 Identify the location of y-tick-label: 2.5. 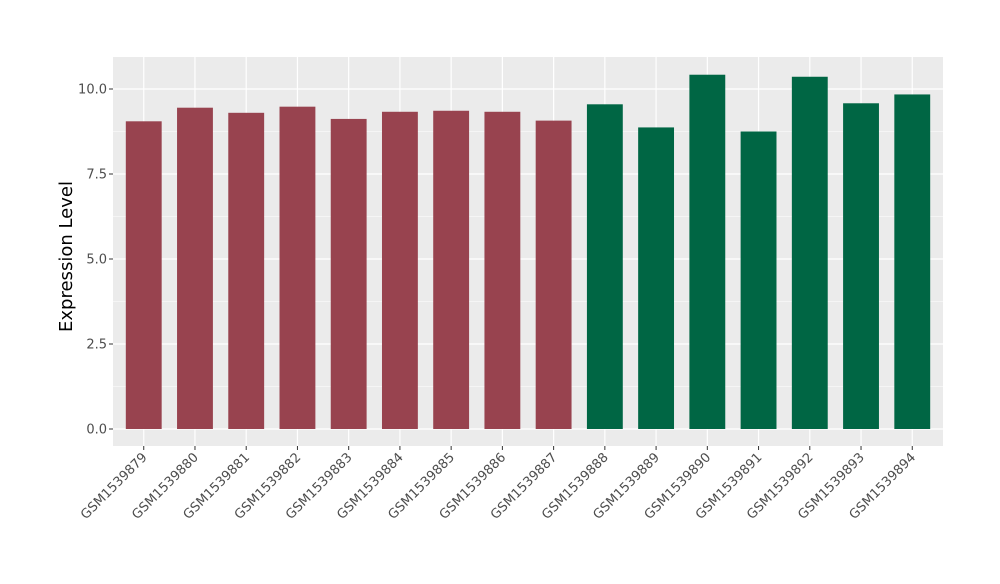
(96, 345).